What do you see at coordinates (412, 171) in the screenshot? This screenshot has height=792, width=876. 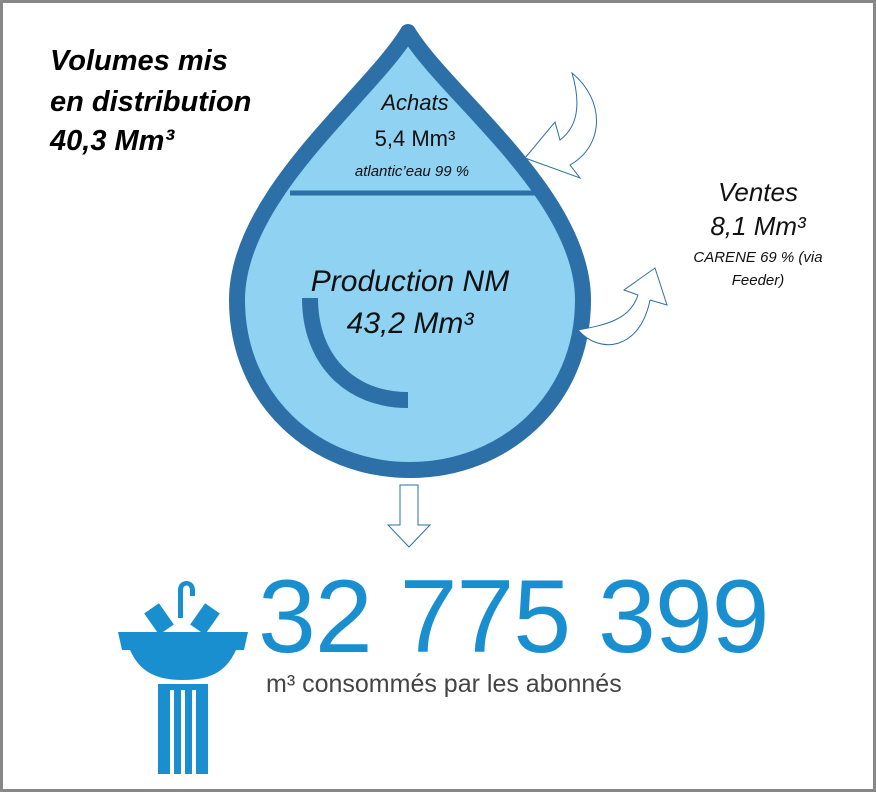 I see `purchases-detail: atlantic’eau 99 %` at bounding box center [412, 171].